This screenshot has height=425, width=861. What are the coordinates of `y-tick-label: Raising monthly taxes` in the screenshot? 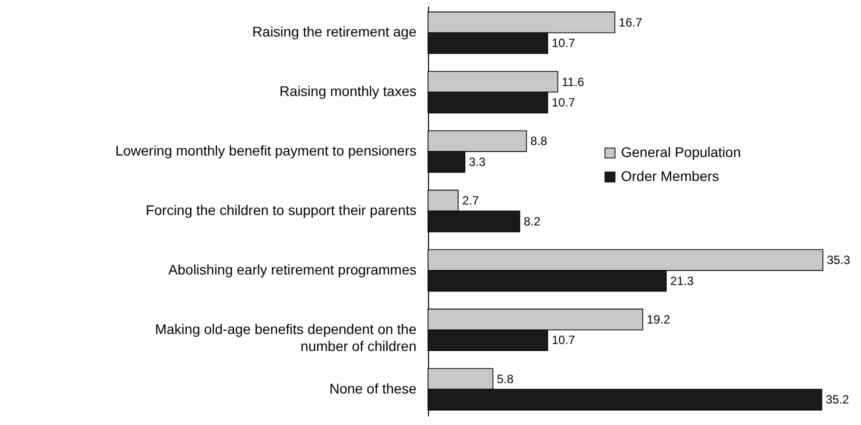 It's located at (348, 91).